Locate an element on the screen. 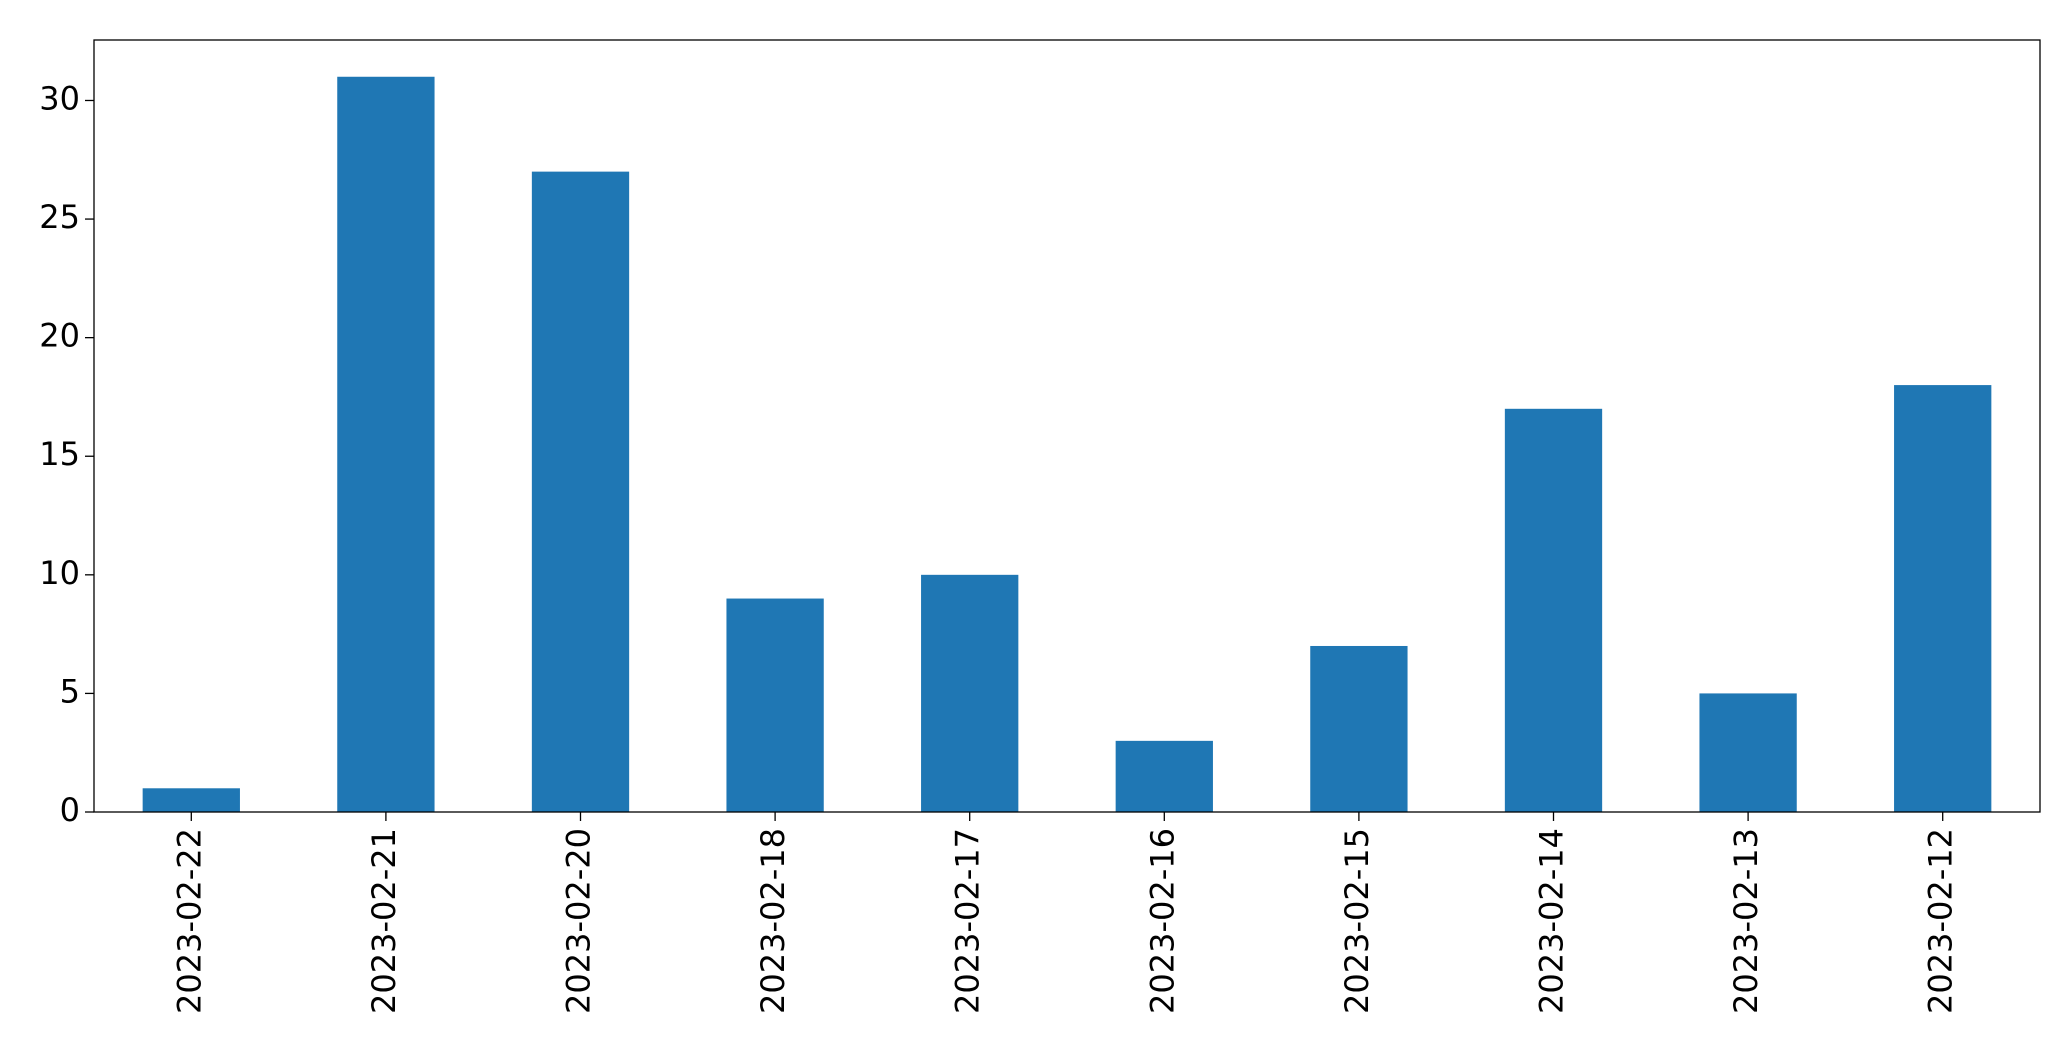 Image resolution: width=2071 pixels, height=1061 pixels. x-tick-label: 2023-02-13 is located at coordinates (1746, 921).